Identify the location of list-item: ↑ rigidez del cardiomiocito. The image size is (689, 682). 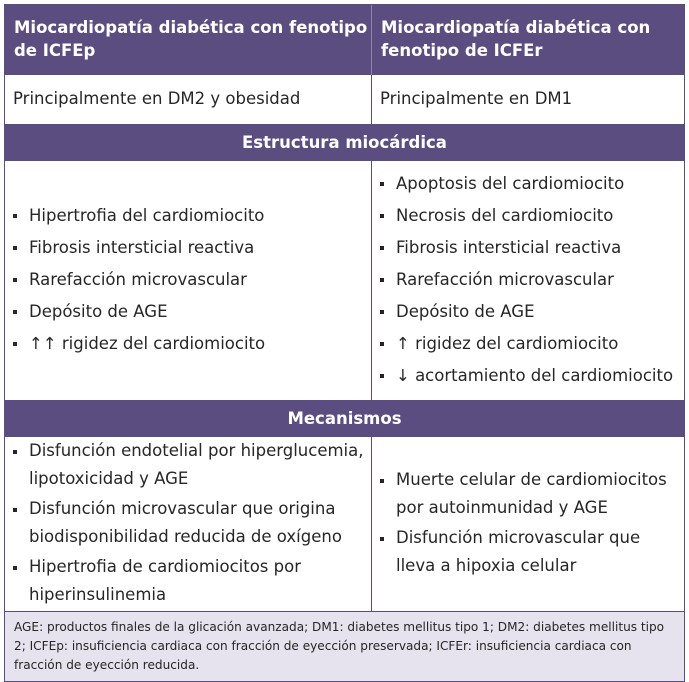
(531, 343).